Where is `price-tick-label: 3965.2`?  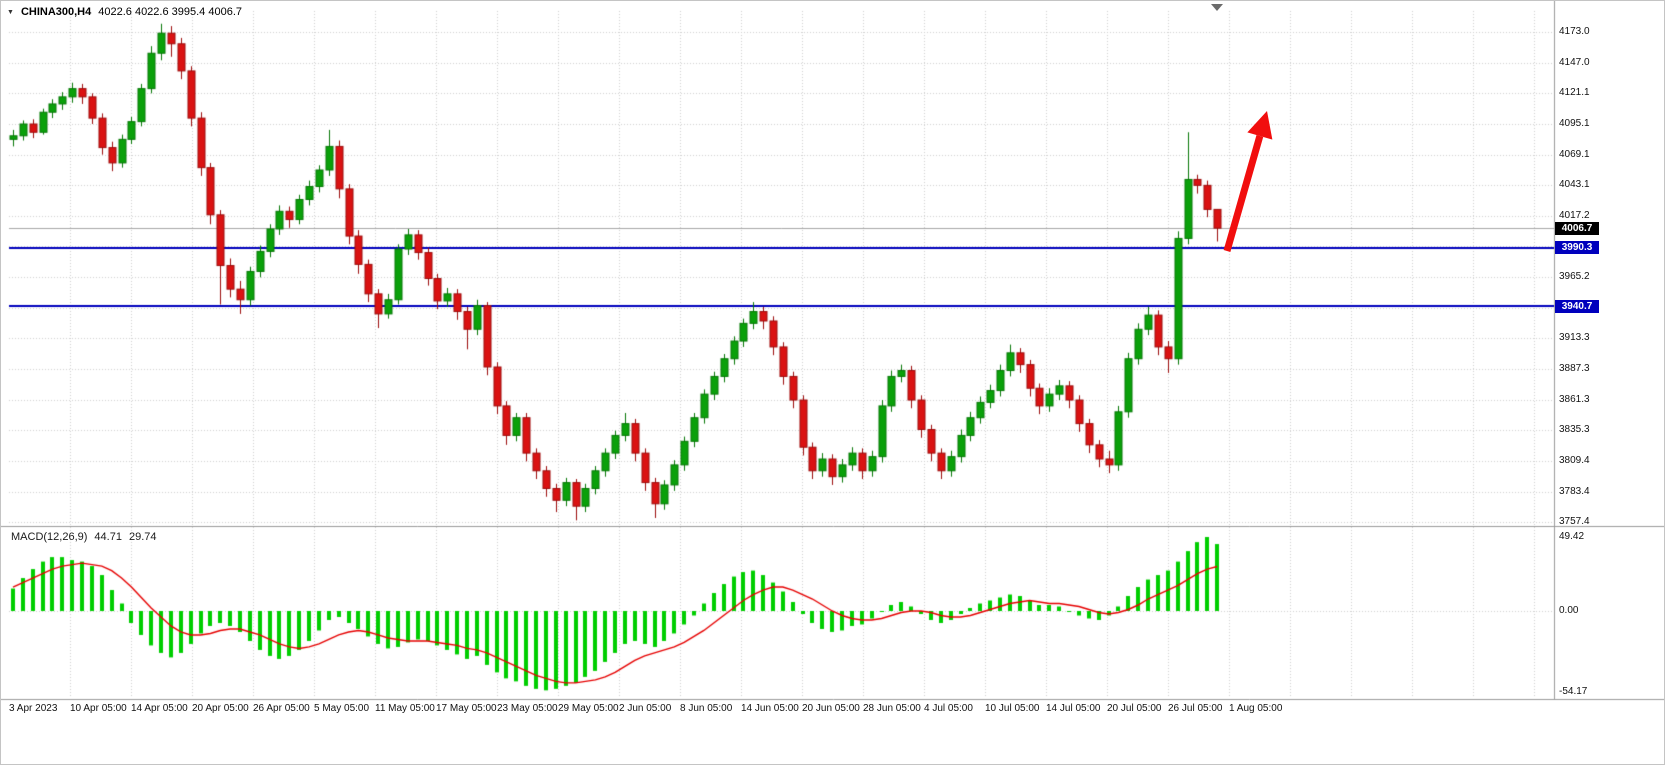 price-tick-label: 3965.2 is located at coordinates (1574, 277).